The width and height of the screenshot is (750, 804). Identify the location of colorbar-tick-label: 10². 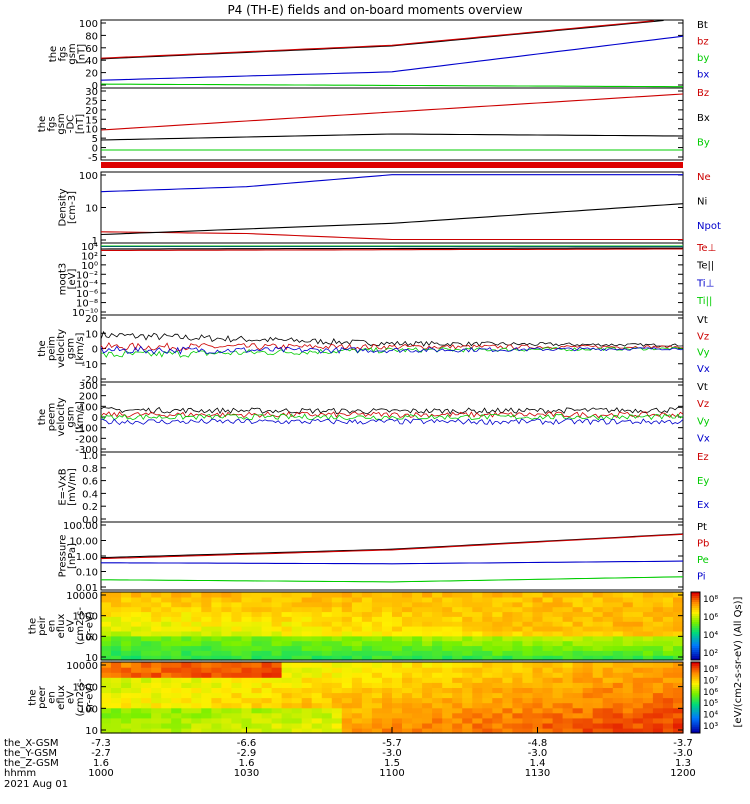
(710, 654).